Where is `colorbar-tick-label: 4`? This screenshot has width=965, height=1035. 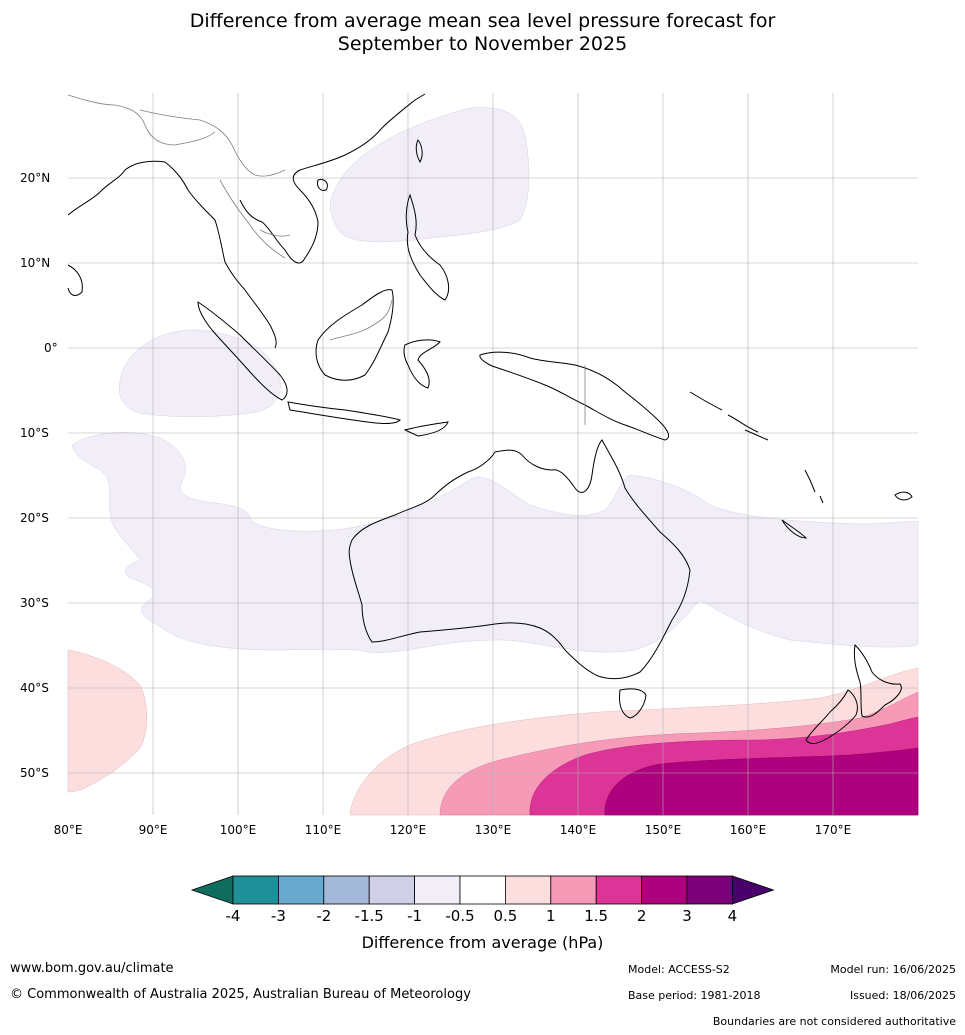 colorbar-tick-label: 4 is located at coordinates (732, 916).